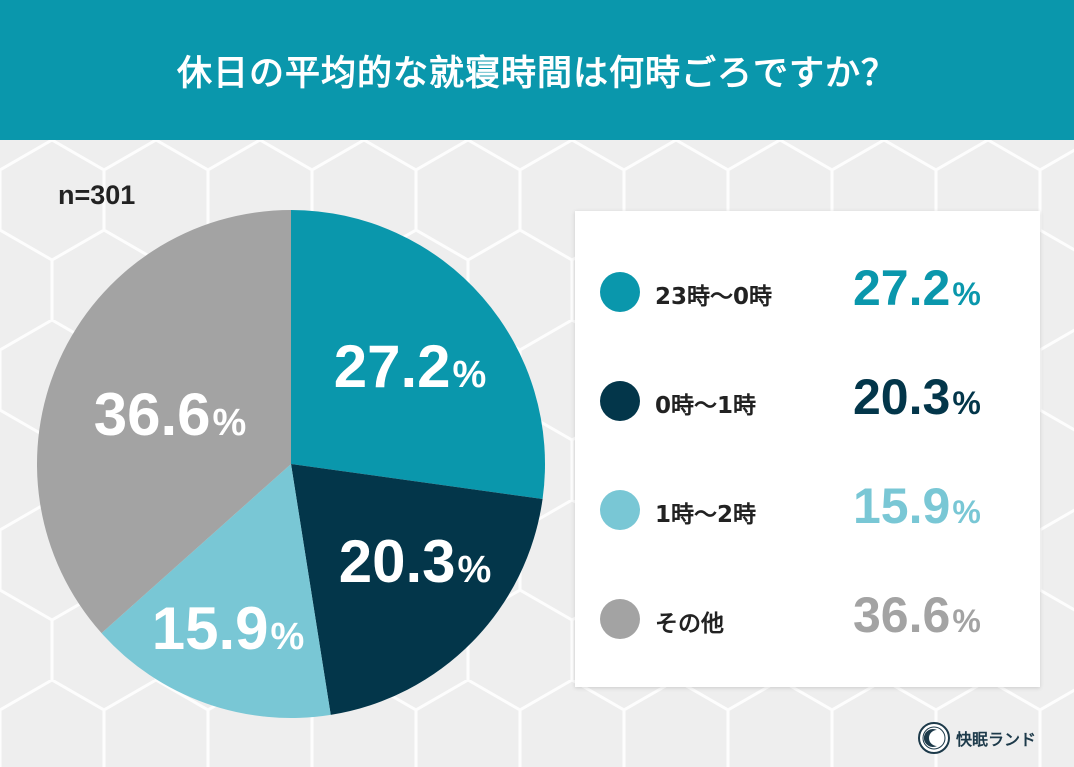 This screenshot has height=767, width=1074. What do you see at coordinates (392, 366) in the screenshot?
I see `slice-value-number: 27.2` at bounding box center [392, 366].